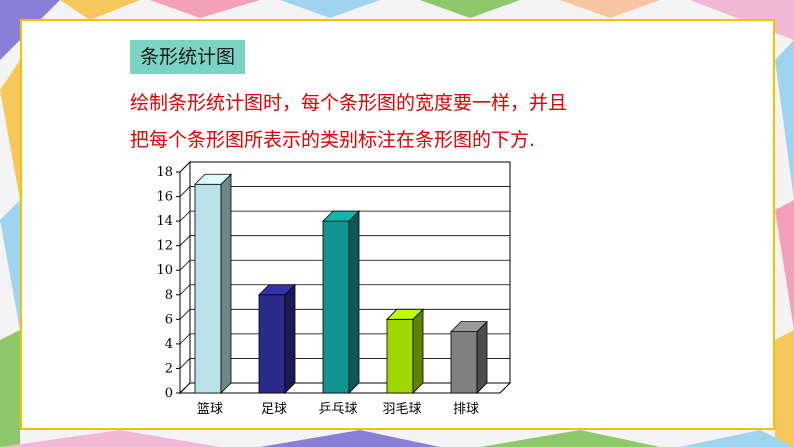 The width and height of the screenshot is (794, 447). I want to click on y-tick-label: 14, so click(164, 221).